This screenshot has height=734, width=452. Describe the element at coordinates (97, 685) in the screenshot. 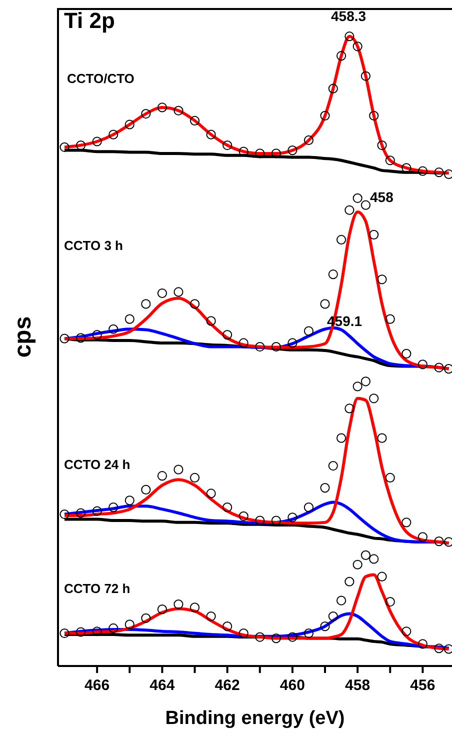

I see `x-tick-label: 466` at that location.